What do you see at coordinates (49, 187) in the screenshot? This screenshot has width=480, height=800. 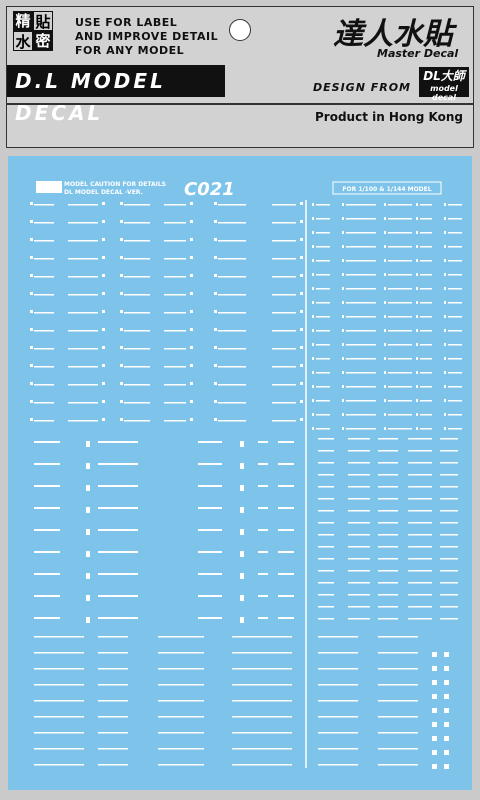 I see `decal-block` at bounding box center [49, 187].